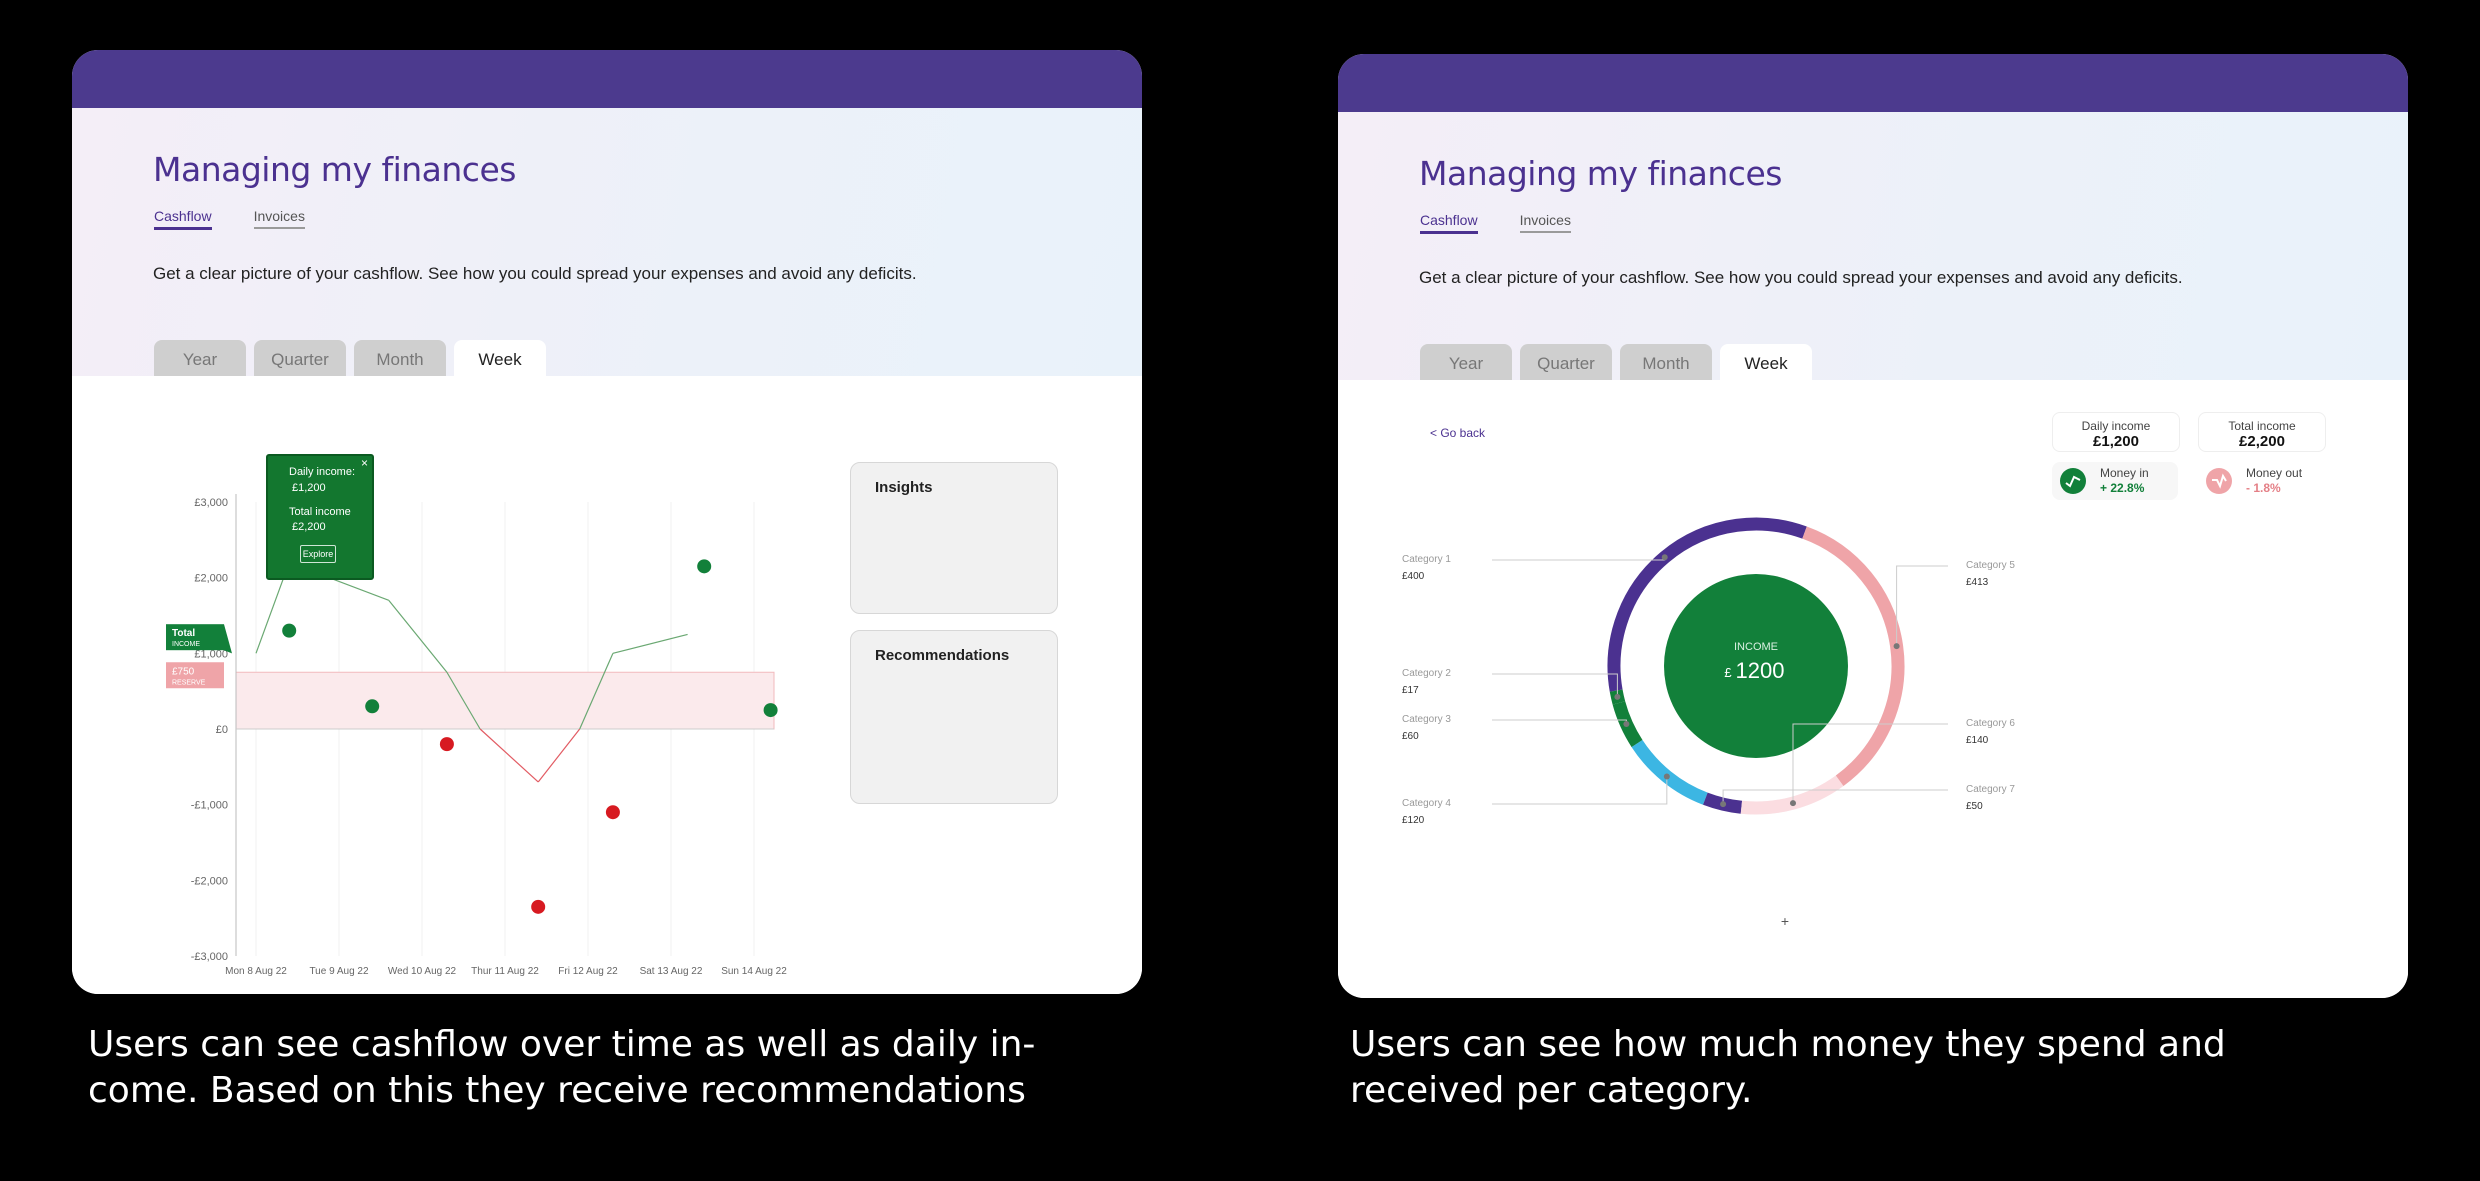  I want to click on category-value: £120, so click(1413, 820).